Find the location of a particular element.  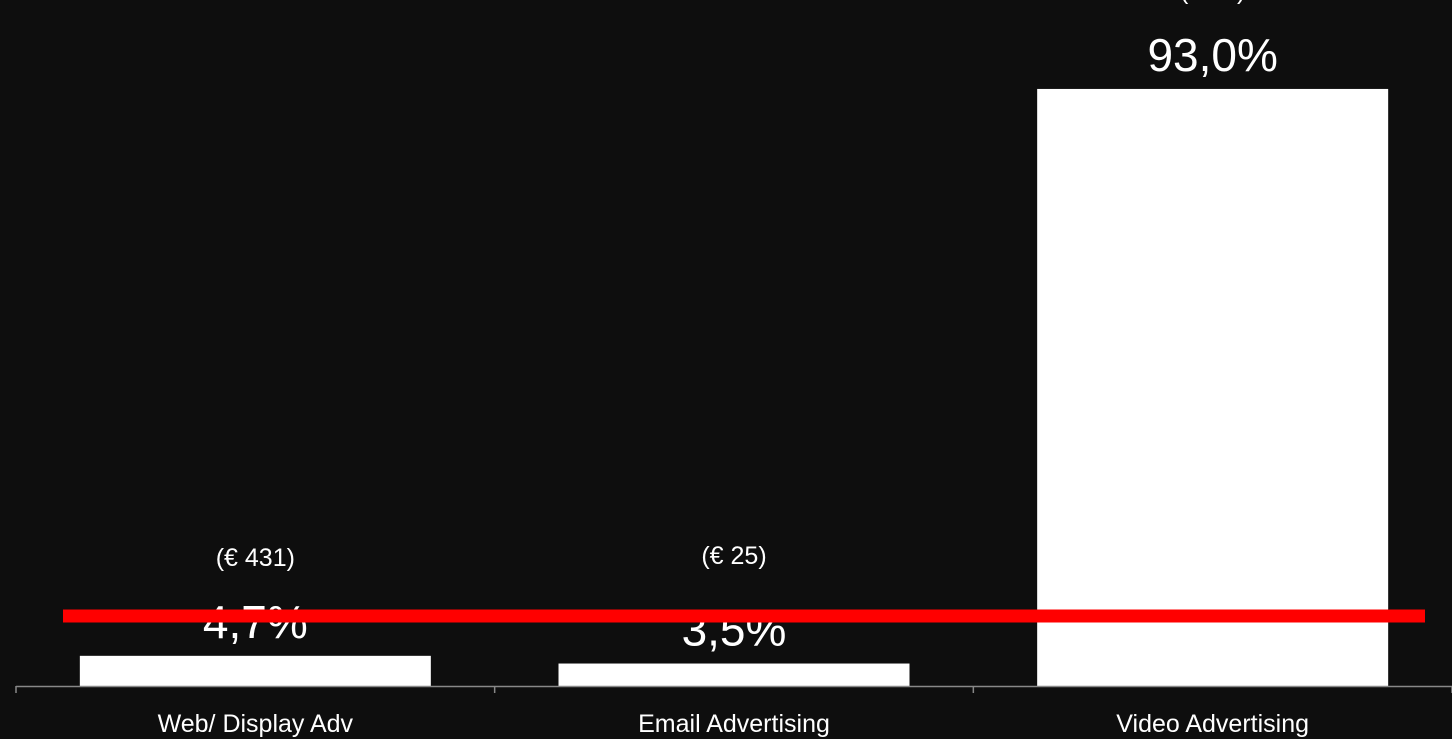

x-axis is located at coordinates (733, 689).